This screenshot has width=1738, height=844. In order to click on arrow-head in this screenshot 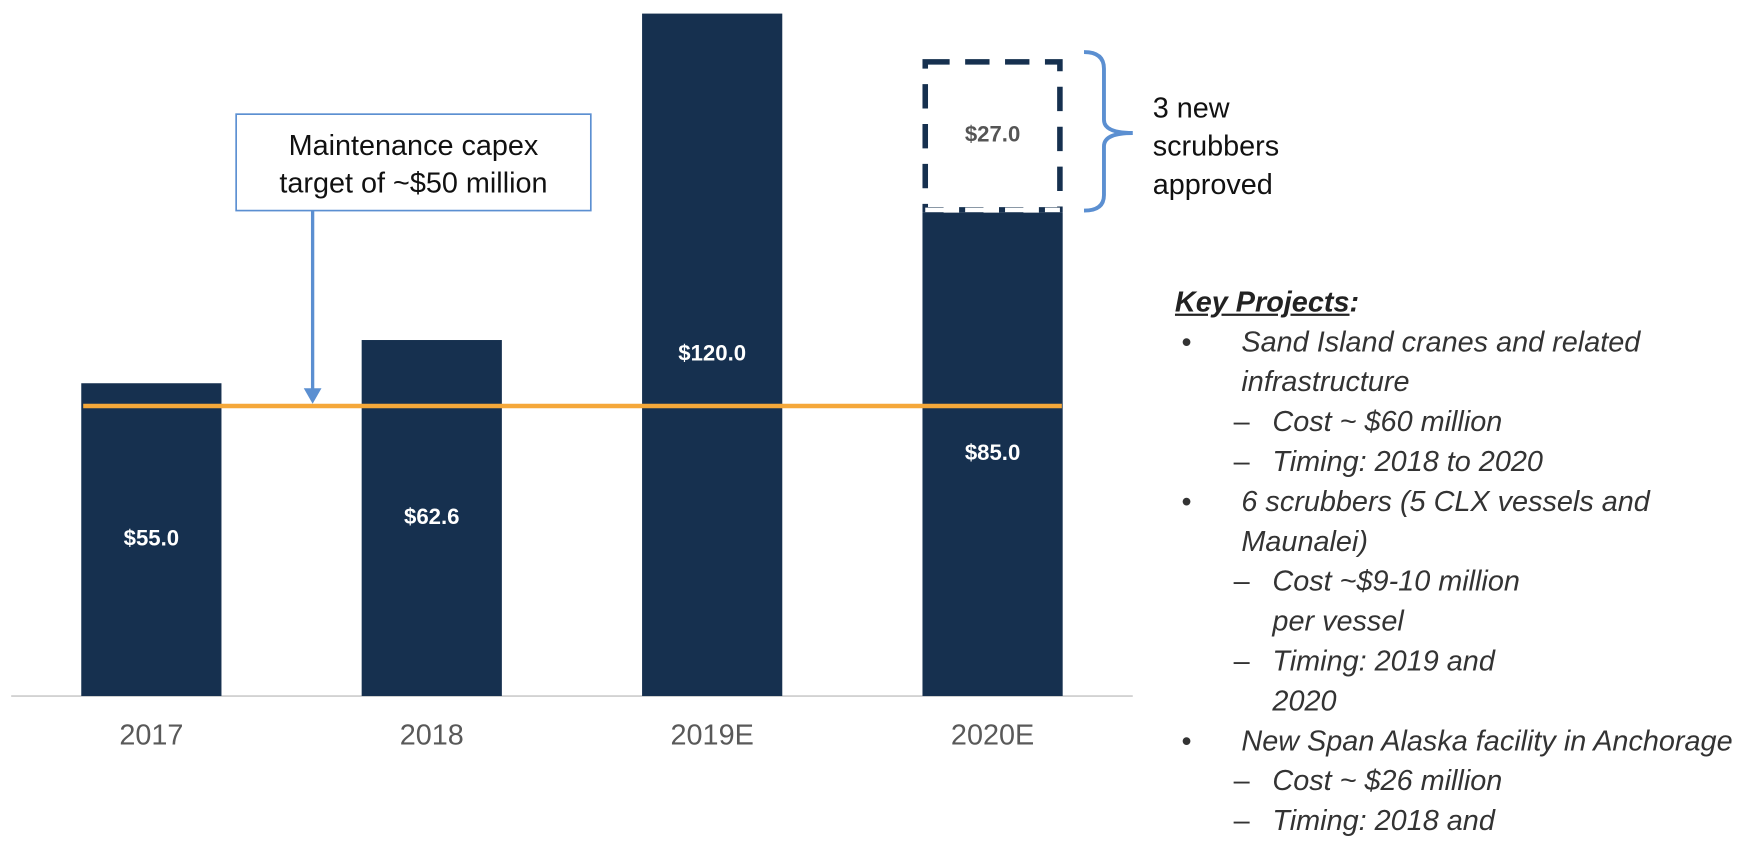, I will do `click(312, 396)`.